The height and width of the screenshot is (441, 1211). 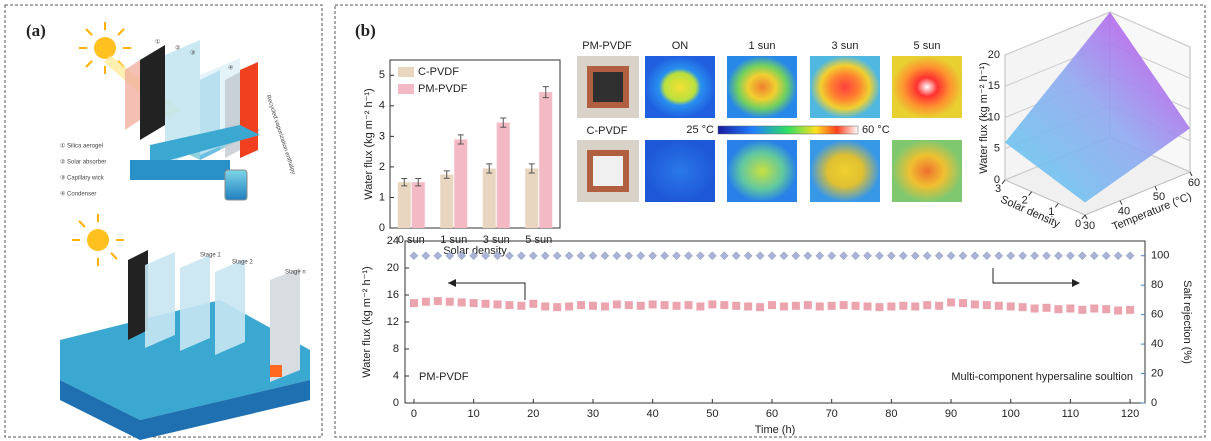 I want to click on x-axis-label: Time (h), so click(x=775, y=430).